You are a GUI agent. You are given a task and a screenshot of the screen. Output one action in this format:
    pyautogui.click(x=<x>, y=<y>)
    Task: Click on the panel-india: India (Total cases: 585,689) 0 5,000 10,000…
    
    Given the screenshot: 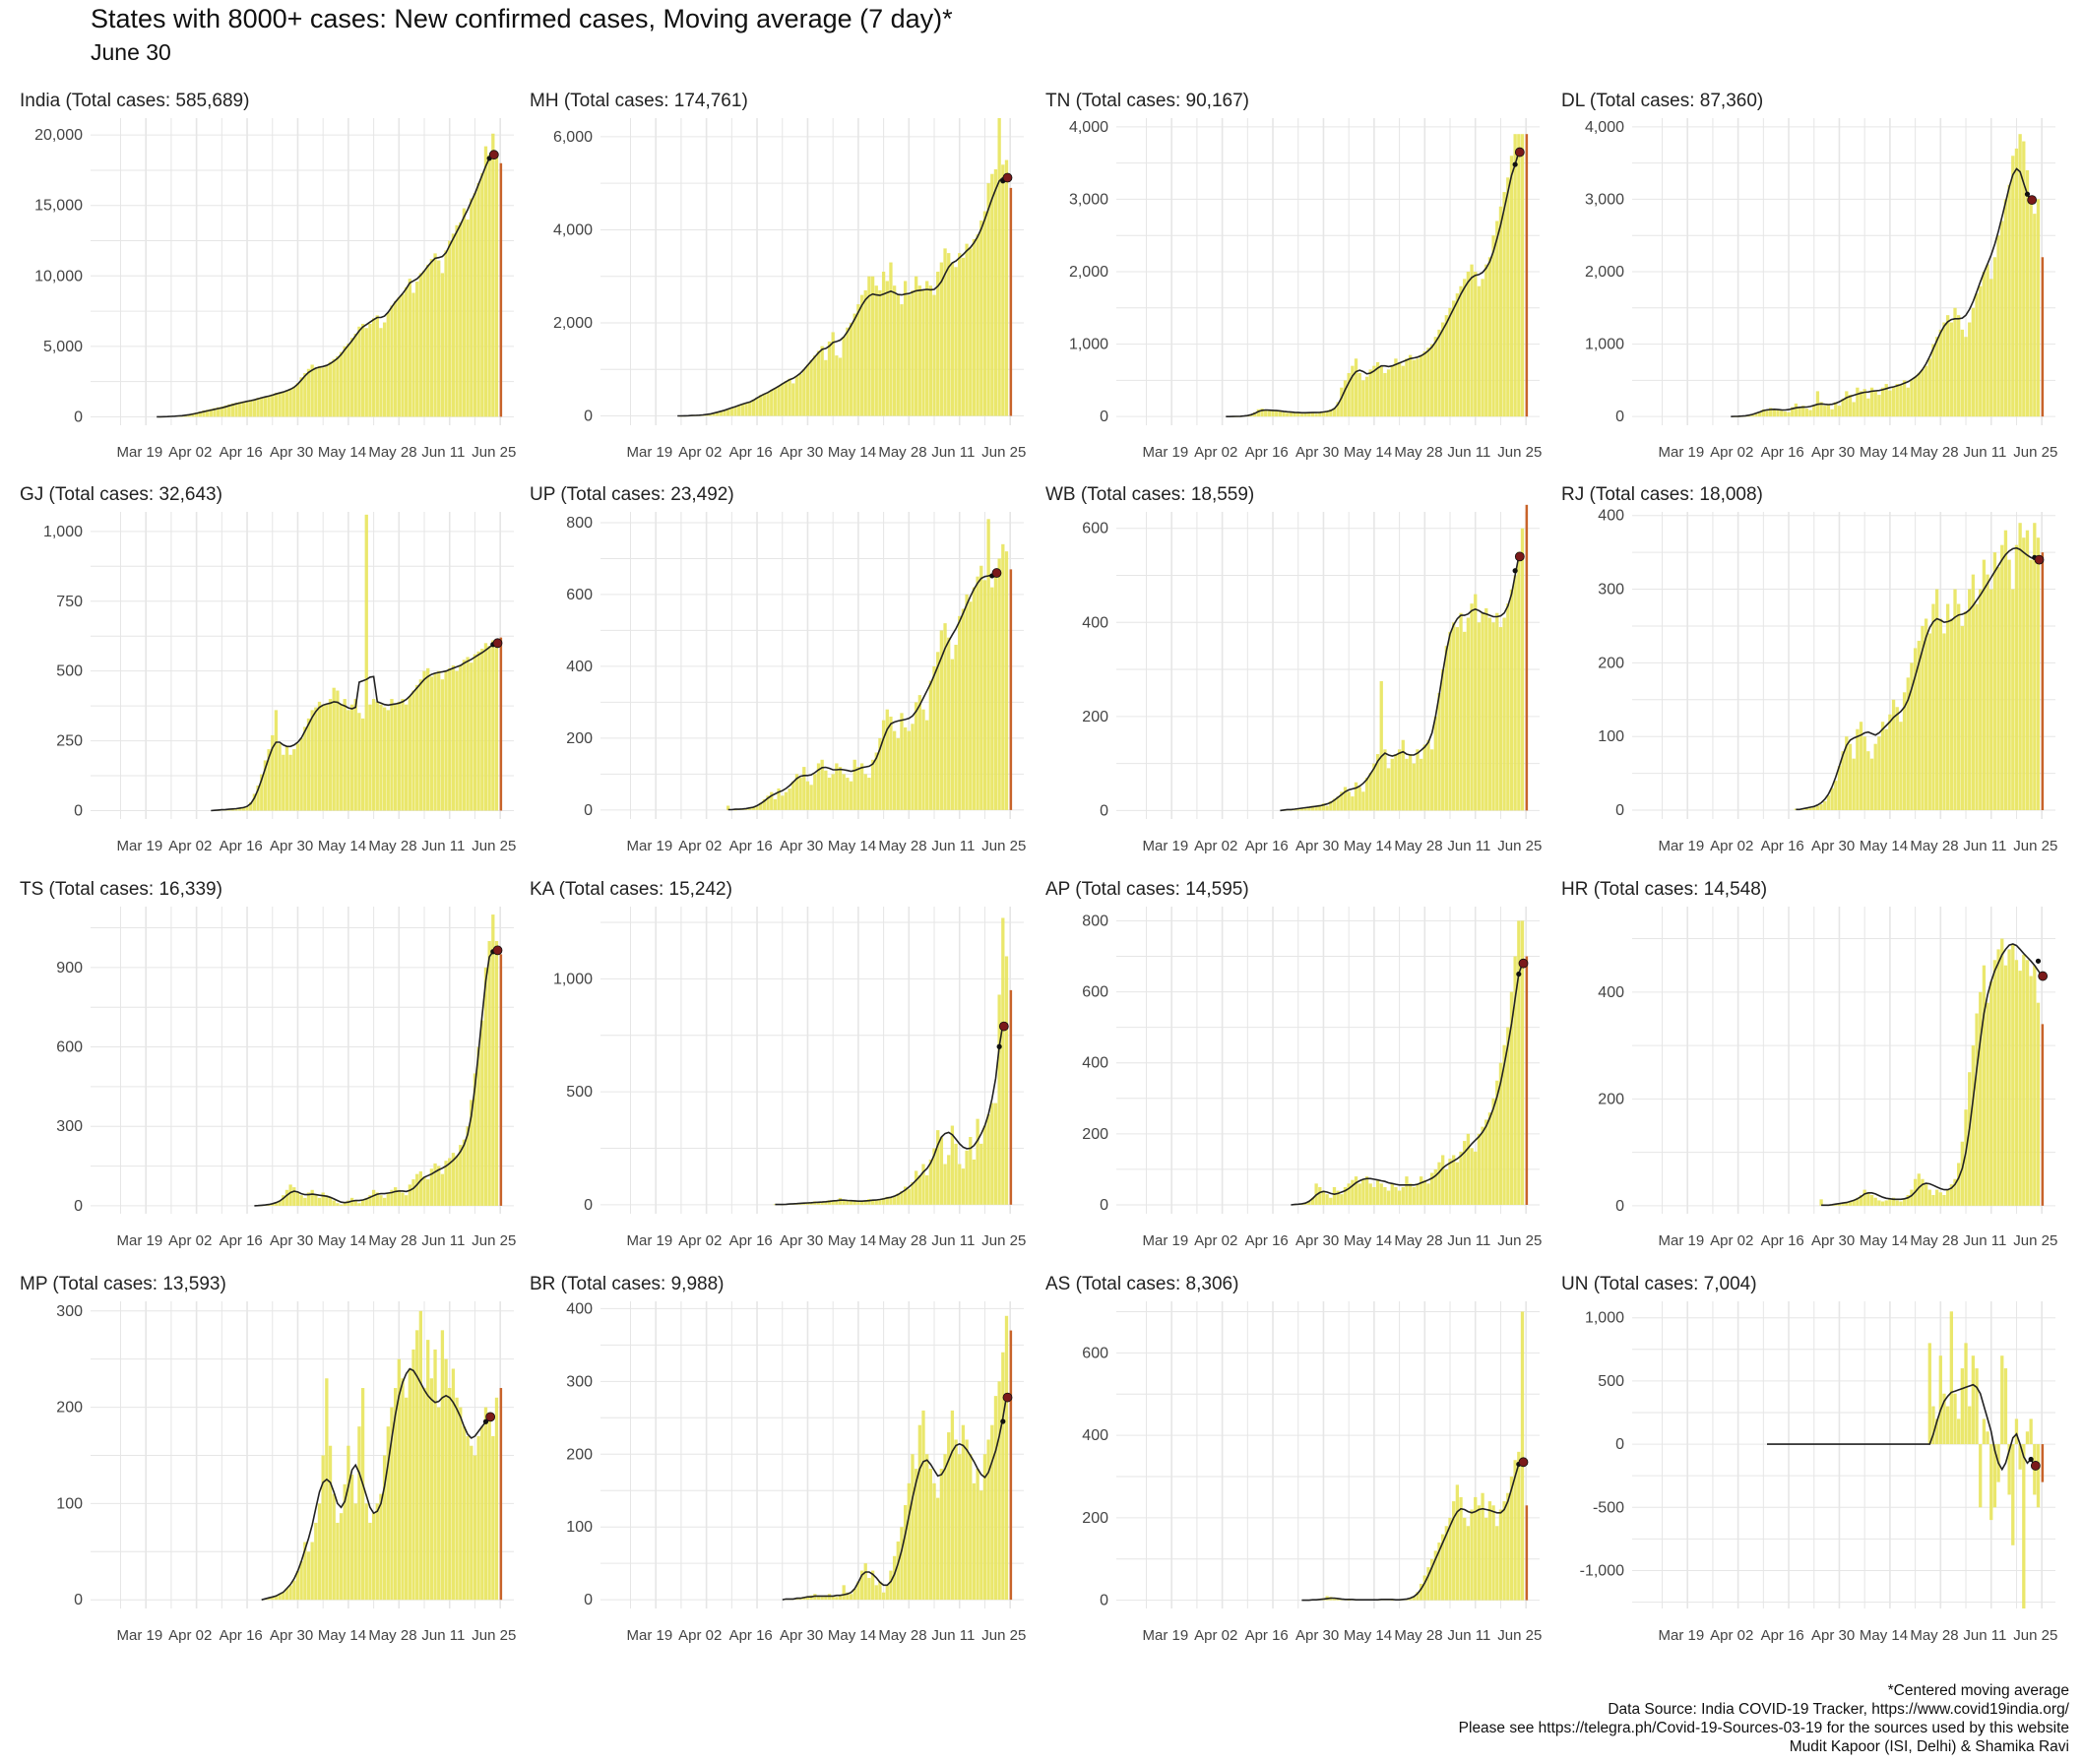 What is the action you would take?
    pyautogui.click(x=270, y=287)
    